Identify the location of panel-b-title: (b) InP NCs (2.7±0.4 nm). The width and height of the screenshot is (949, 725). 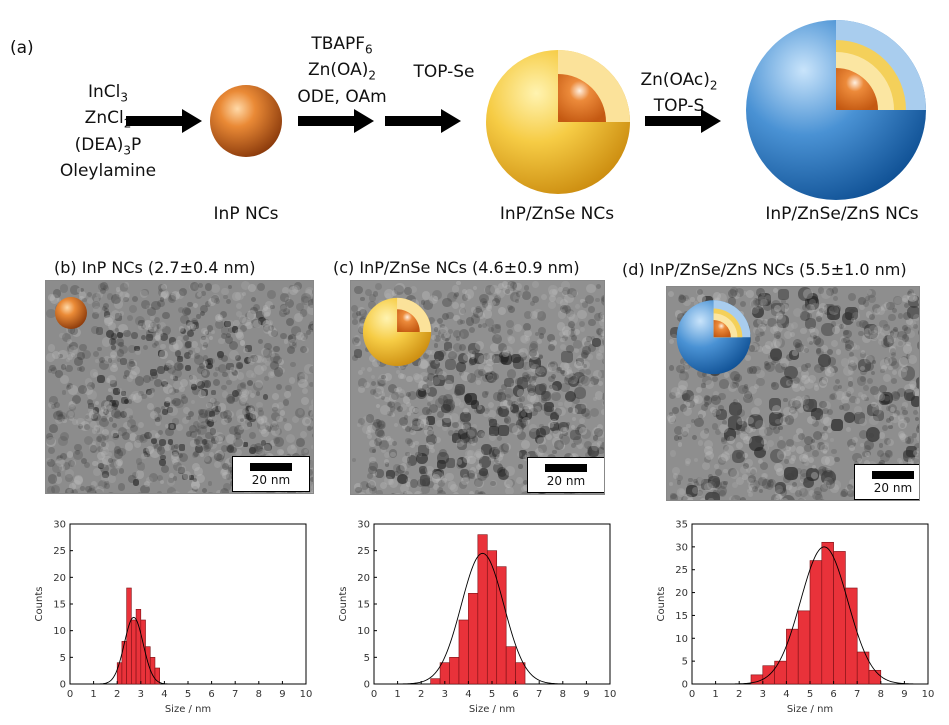
(155, 267).